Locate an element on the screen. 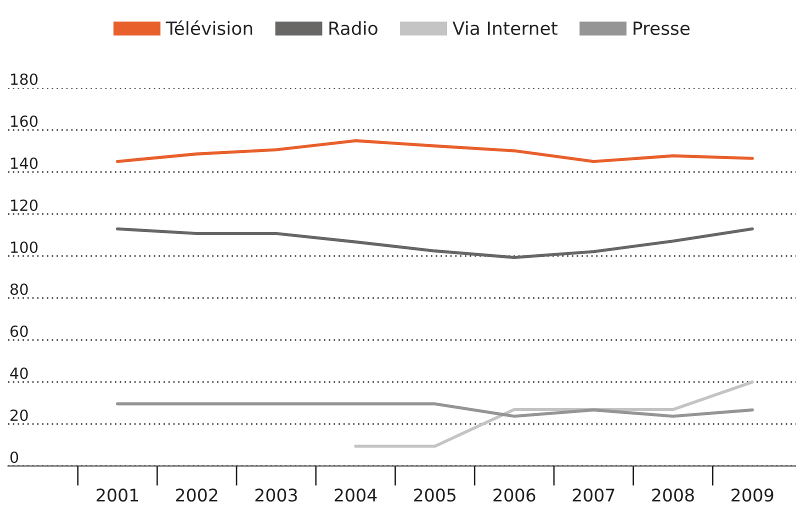 This screenshot has width=796, height=512. x-tick-label: 2007 is located at coordinates (593, 495).